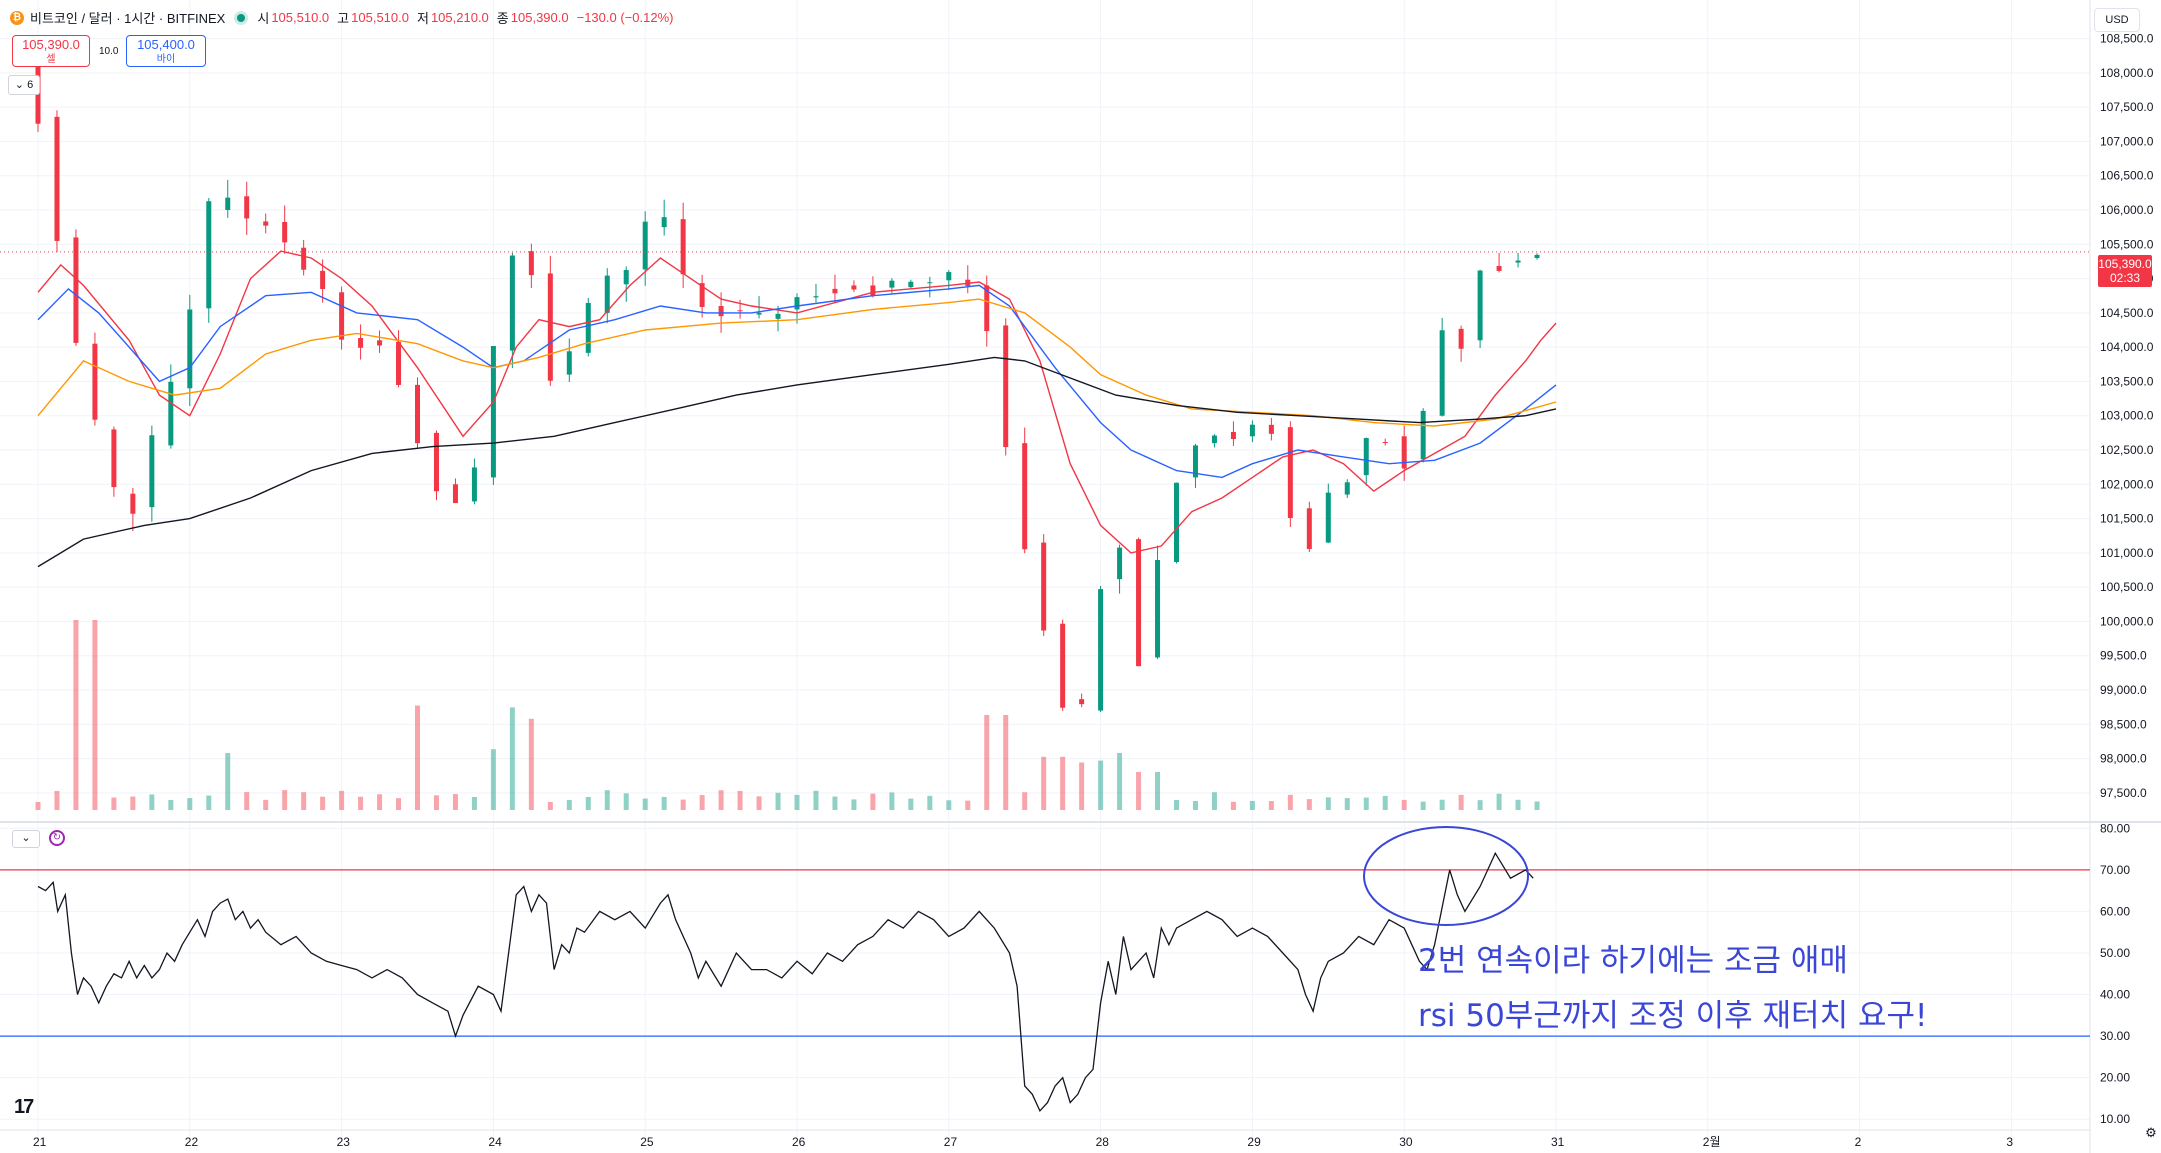 This screenshot has width=2161, height=1153. I want to click on buy-price: 105,400.0, so click(166, 44).